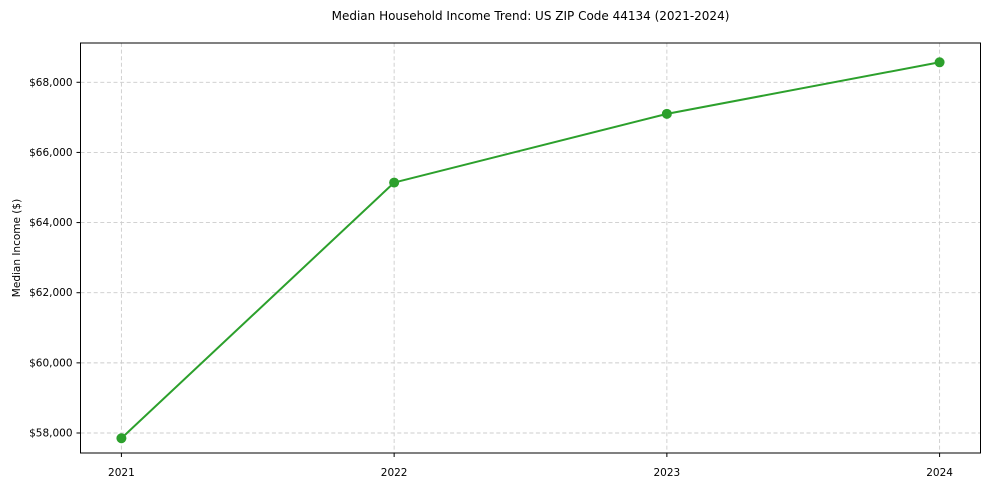 The width and height of the screenshot is (989, 490). What do you see at coordinates (50, 363) in the screenshot?
I see `y-tick-label: $60,000` at bounding box center [50, 363].